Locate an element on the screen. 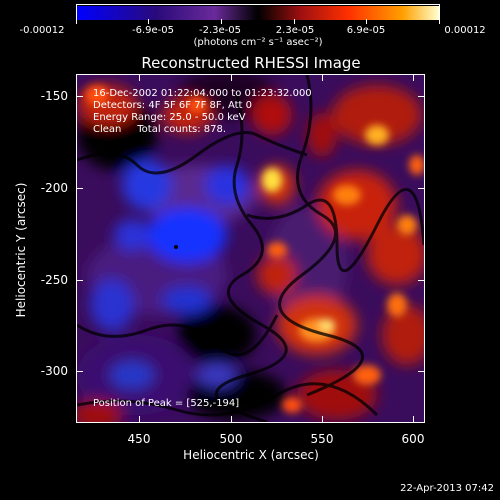 This screenshot has height=500, width=500. colorbar-label: 0.00012 is located at coordinates (465, 30).